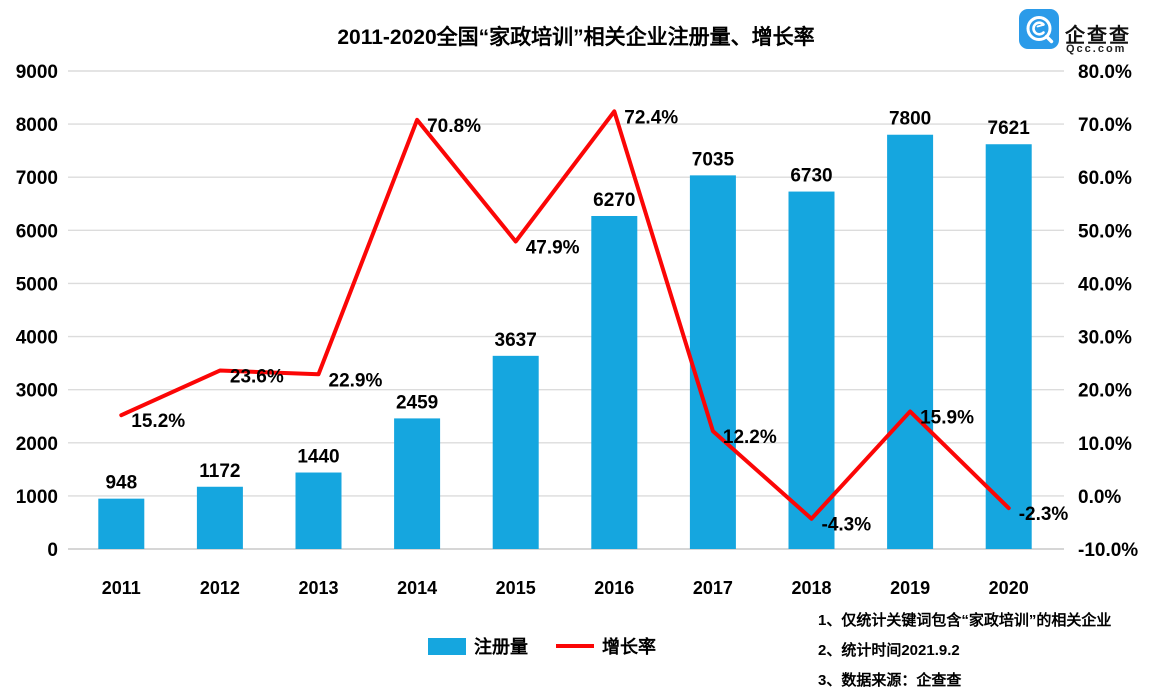 The height and width of the screenshot is (693, 1152). What do you see at coordinates (121, 523) in the screenshot?
I see `bar-2011` at bounding box center [121, 523].